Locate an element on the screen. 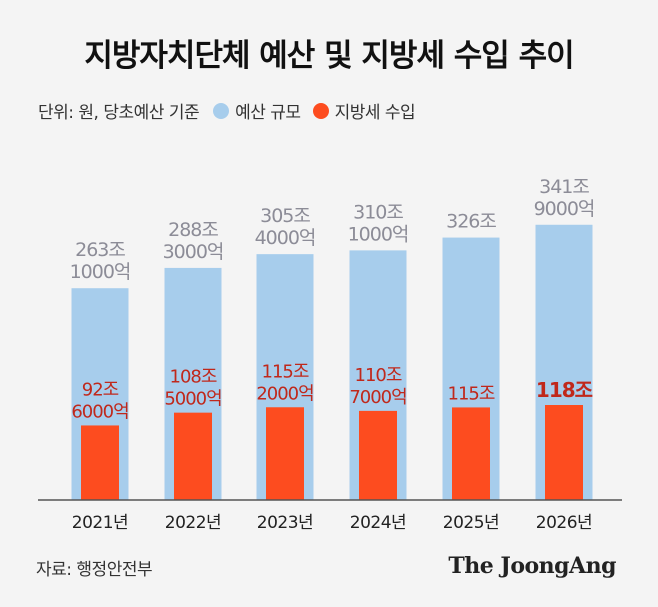  x-tick-label: 2021년 is located at coordinates (100, 523).